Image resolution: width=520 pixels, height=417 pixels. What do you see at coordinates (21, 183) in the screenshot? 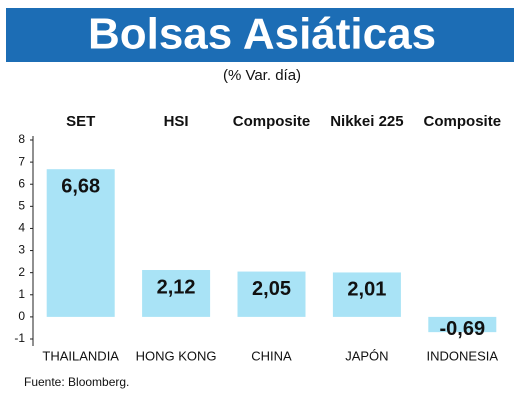
I see `y-tick-label: 6` at bounding box center [21, 183].